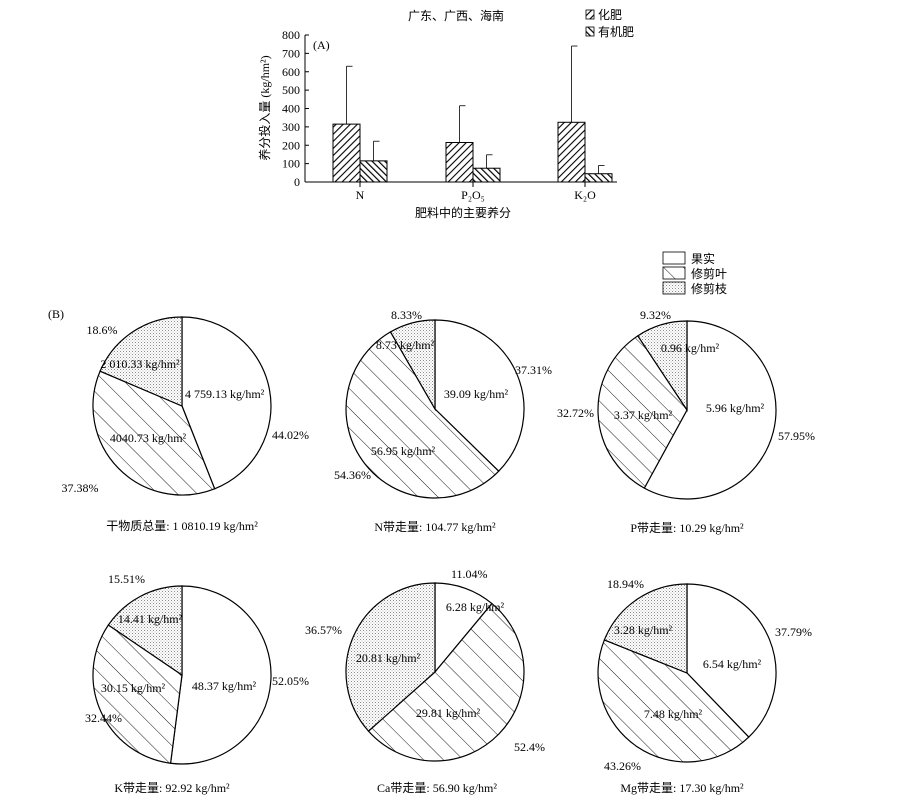 This screenshot has width=901, height=804. I want to click on pie-amount-label: 48.37 kg/hm², so click(224, 686).